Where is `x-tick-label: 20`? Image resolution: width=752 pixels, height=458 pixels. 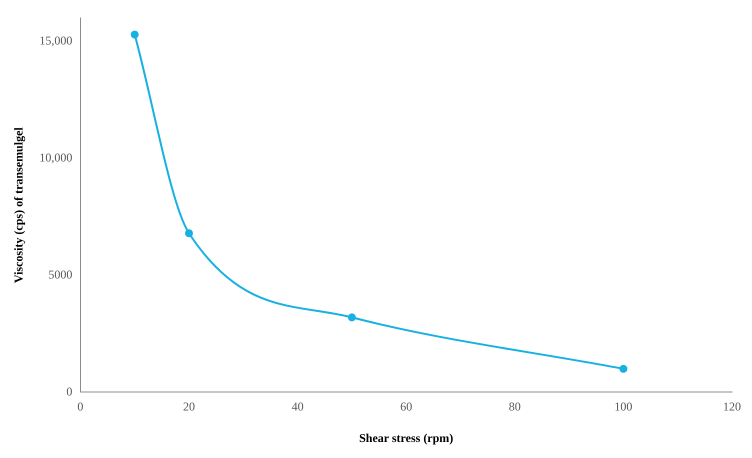 x-tick-label: 20 is located at coordinates (189, 407).